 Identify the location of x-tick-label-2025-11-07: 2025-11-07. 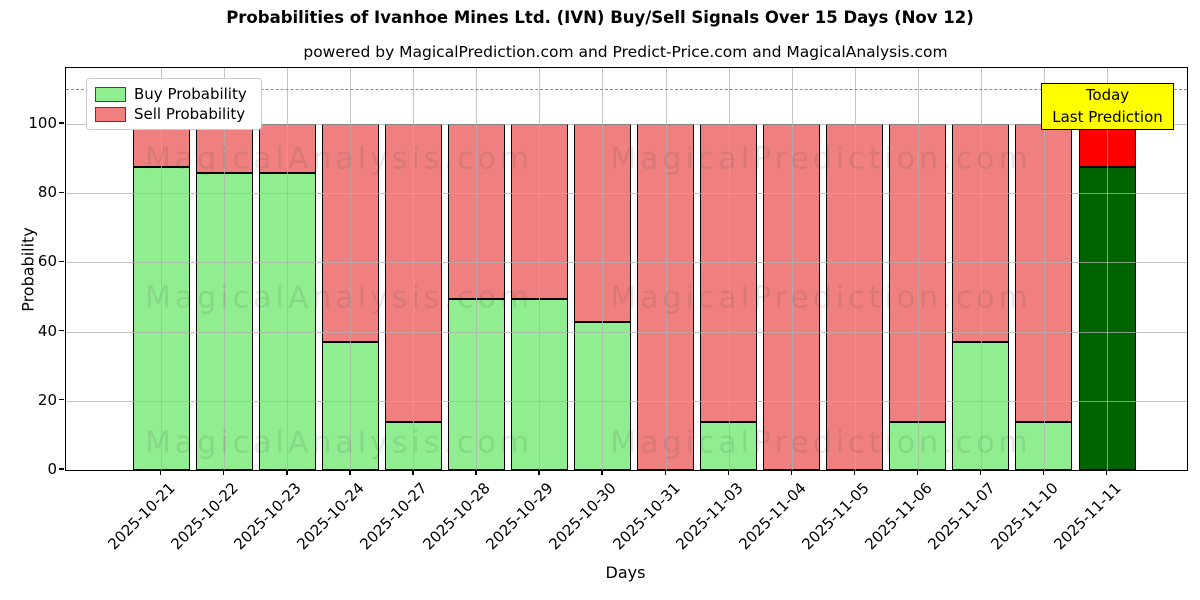
(961, 516).